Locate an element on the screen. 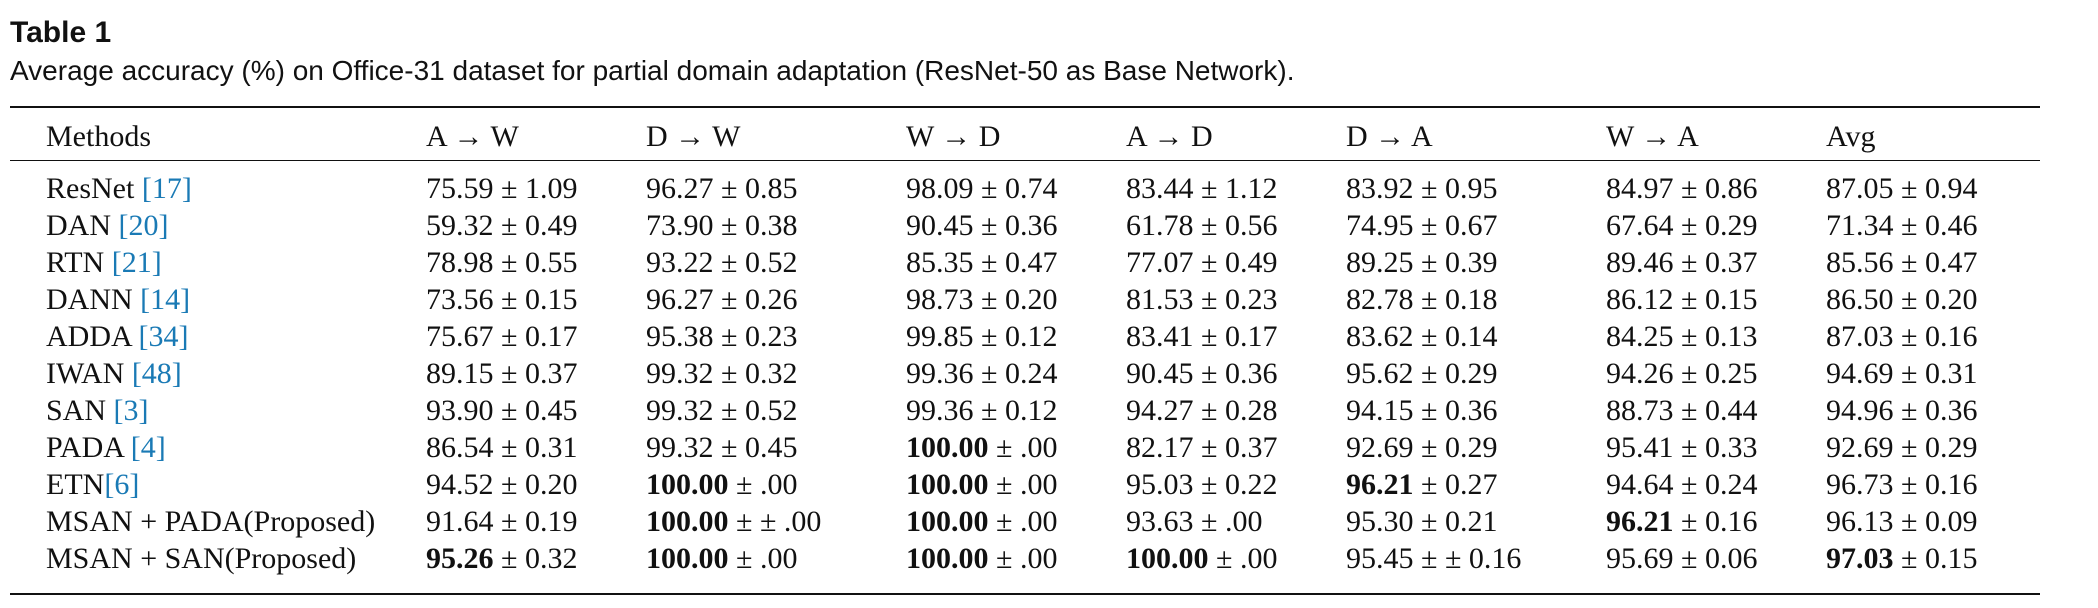 The width and height of the screenshot is (2098, 608). citation-link: [6] is located at coordinates (122, 484).